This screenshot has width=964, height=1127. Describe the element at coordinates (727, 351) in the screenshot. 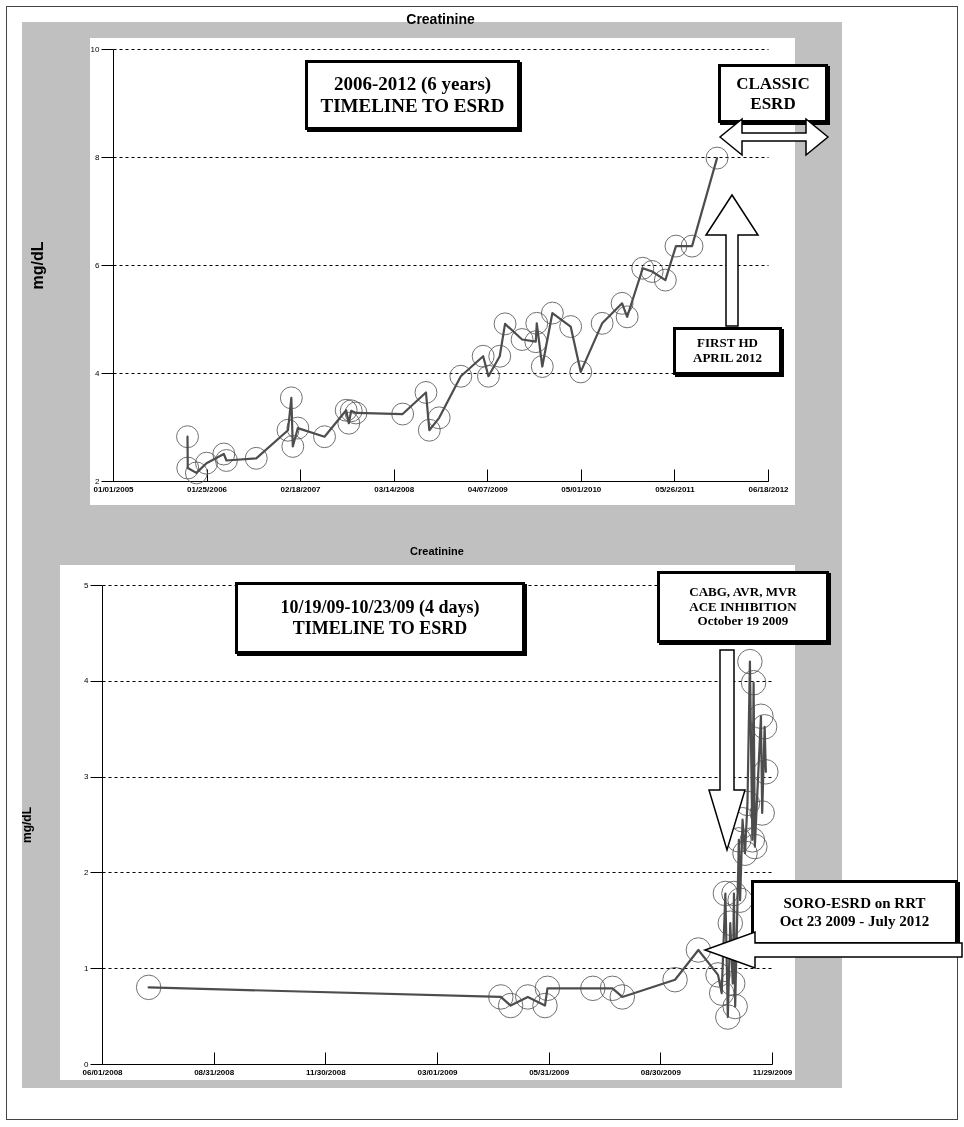

I see `callout-box: FIRST HD APRIL 2012` at that location.